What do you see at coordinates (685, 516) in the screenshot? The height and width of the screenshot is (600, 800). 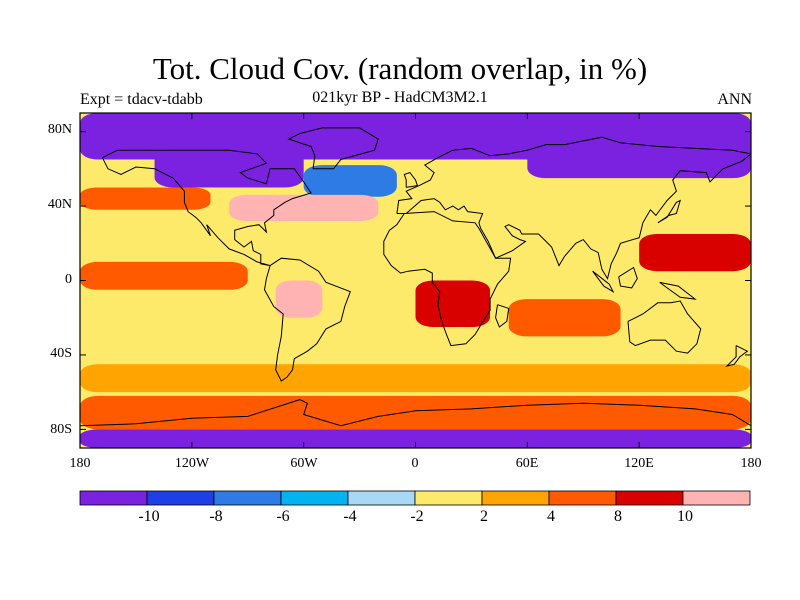 I see `colorbar-label: 10` at bounding box center [685, 516].